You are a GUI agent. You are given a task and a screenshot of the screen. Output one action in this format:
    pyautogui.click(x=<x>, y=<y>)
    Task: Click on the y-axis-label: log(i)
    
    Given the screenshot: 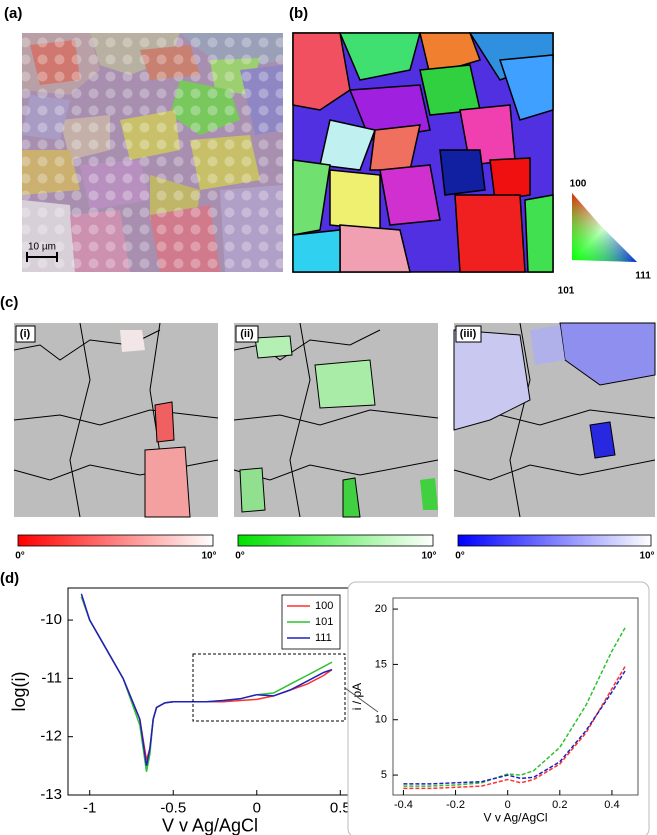 What is the action you would take?
    pyautogui.click(x=19, y=691)
    